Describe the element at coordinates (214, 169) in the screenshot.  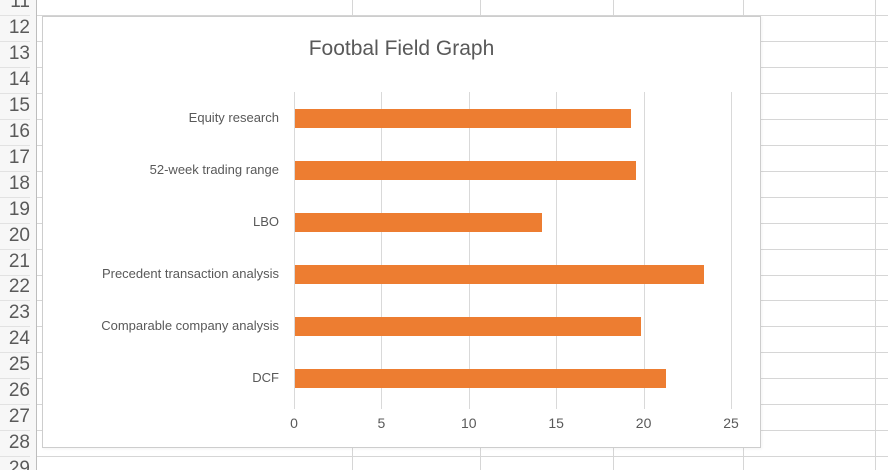
I see `category-label-52-week-trading-range: 52-week trading range` at that location.